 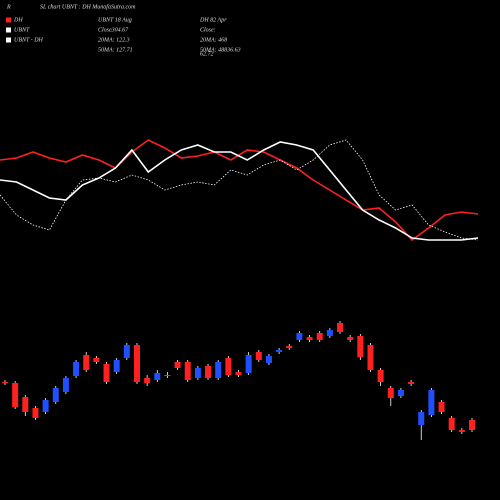 I want to click on corner-label: R, so click(x=8, y=7).